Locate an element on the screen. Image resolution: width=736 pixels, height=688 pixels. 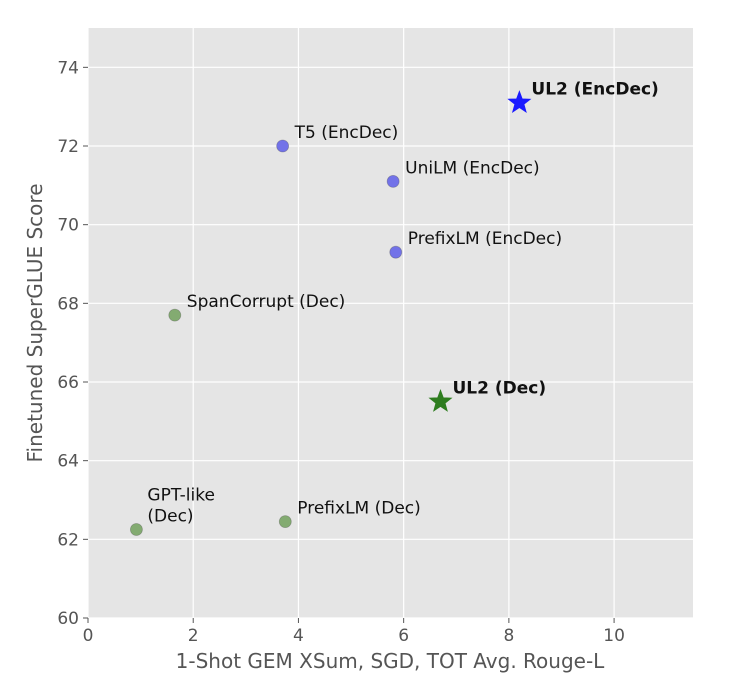
x-tick-label: 2 is located at coordinates (193, 636).